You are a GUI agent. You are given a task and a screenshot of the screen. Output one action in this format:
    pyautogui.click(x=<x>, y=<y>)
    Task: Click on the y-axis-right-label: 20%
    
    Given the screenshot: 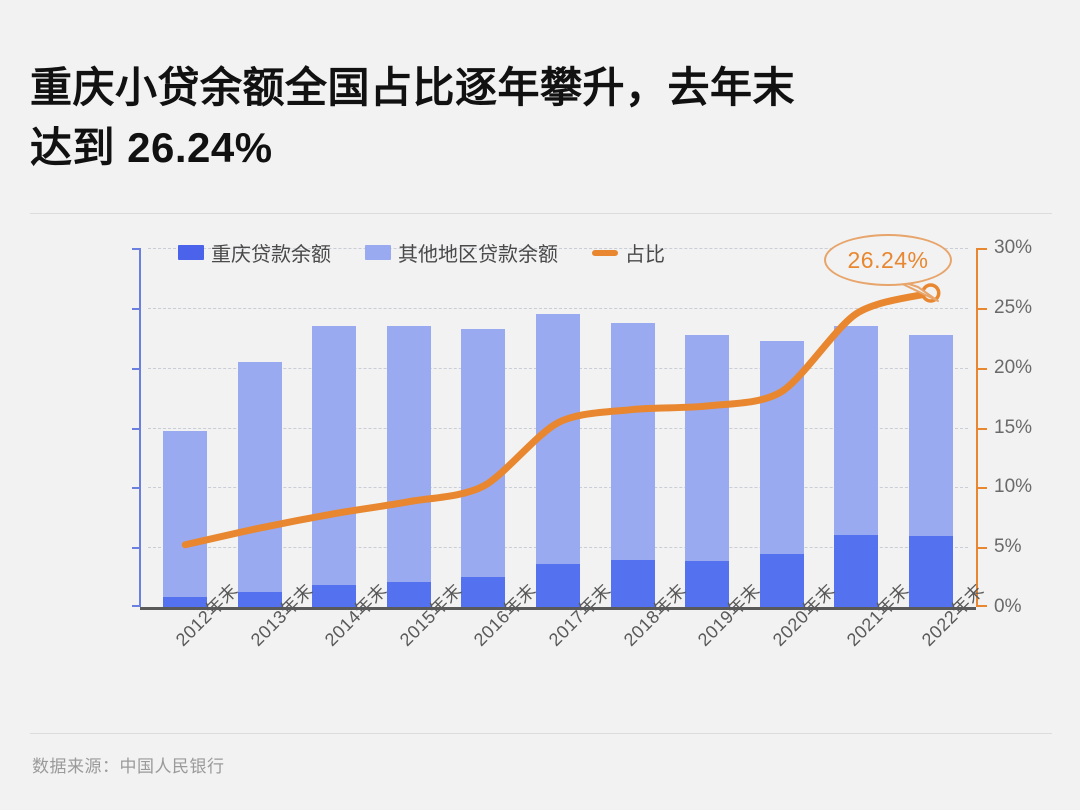 What is the action you would take?
    pyautogui.click(x=1013, y=367)
    